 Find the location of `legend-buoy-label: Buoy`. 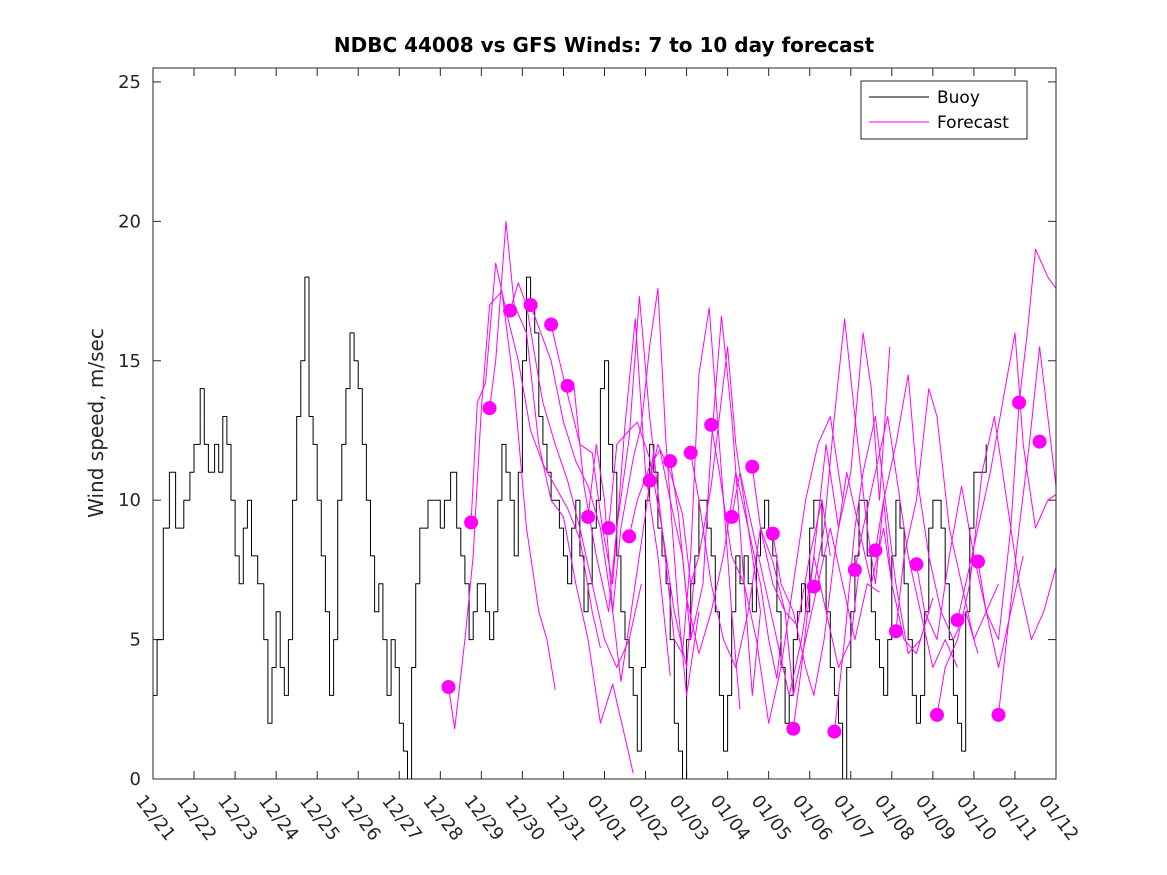

legend-buoy-label: Buoy is located at coordinates (958, 98).